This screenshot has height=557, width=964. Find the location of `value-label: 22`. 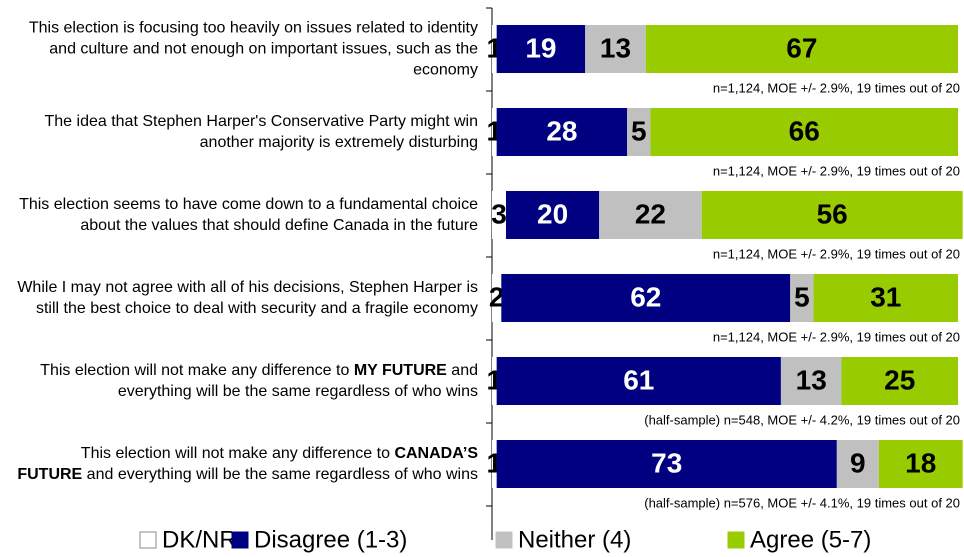

value-label: 22 is located at coordinates (650, 213).